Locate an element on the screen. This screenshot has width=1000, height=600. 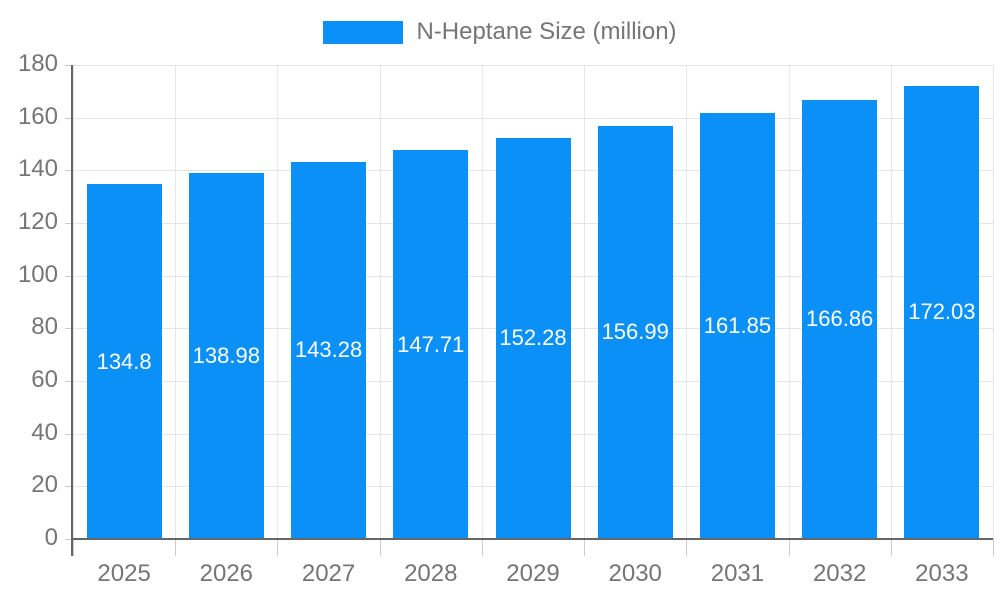
bar-value-label: 152.28 is located at coordinates (533, 338).